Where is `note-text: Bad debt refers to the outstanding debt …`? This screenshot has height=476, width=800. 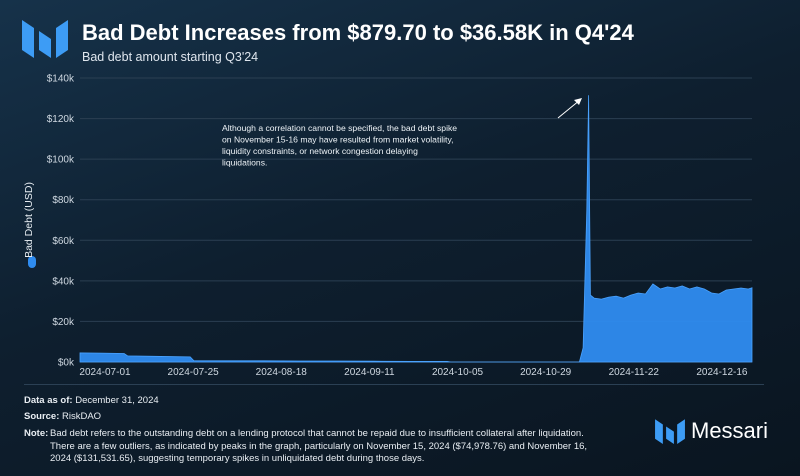
note-text: Bad debt refers to the outstanding debt … is located at coordinates (319, 446).